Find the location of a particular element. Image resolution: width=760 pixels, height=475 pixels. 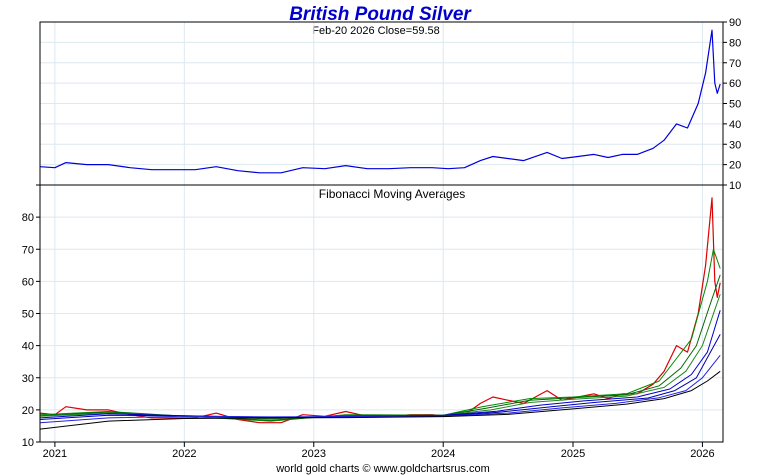

lower-ytick-label-40: 40 is located at coordinates (28, 347).